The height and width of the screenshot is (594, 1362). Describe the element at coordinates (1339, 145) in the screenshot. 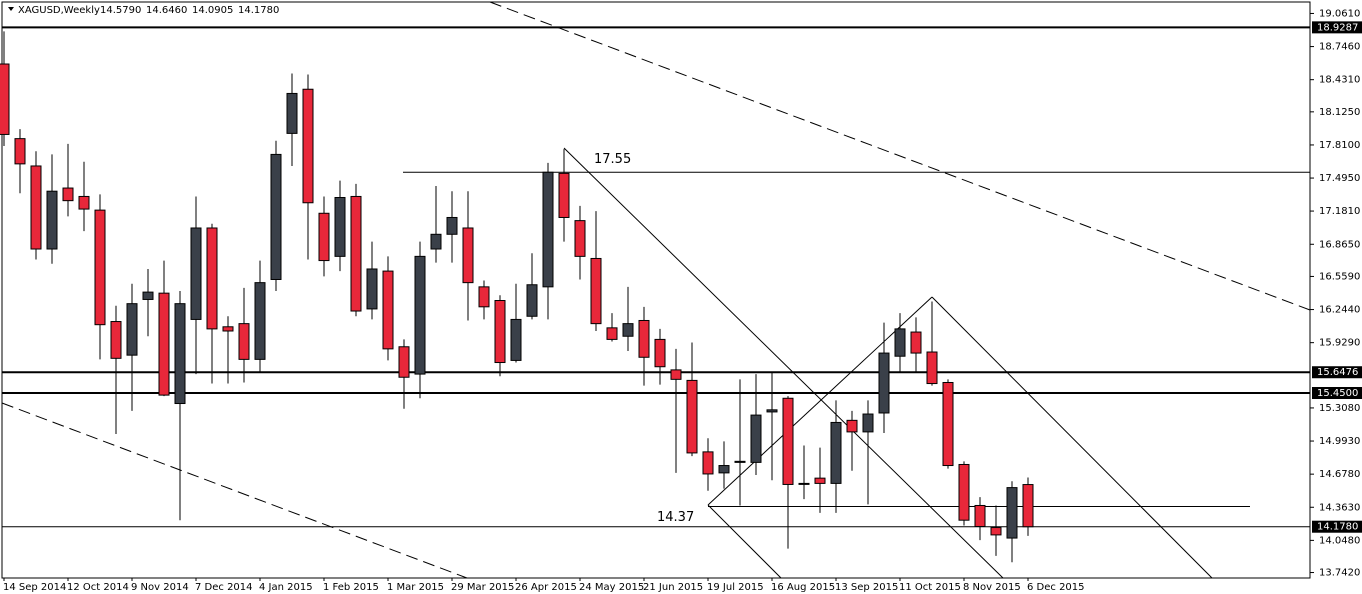

I see `y-tick-label: 17.8100` at that location.